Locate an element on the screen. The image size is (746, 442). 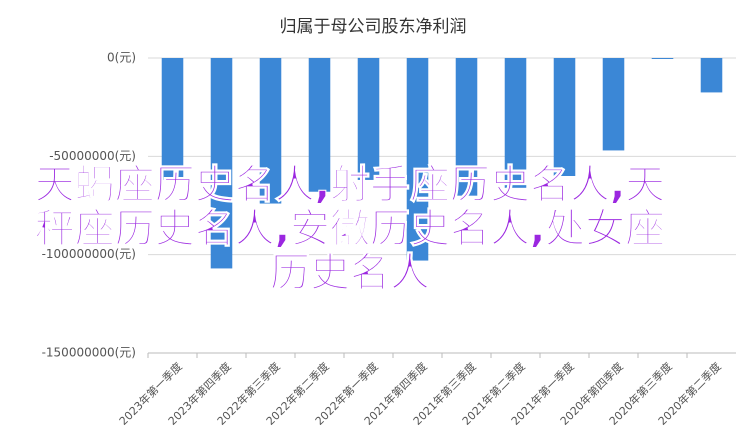
y-tick-label: -150000000(元) is located at coordinates (89, 353).